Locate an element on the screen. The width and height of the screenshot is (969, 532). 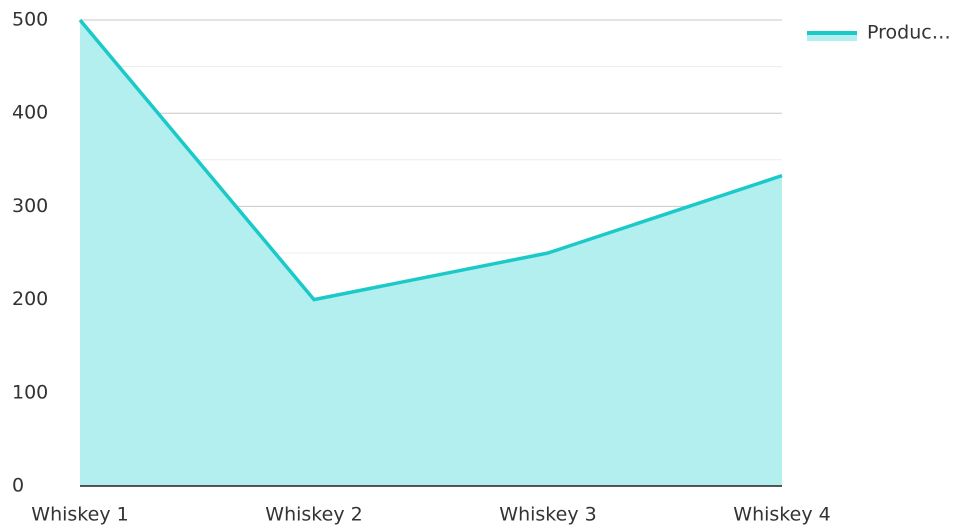
y-tick-label: 100 is located at coordinates (30, 392).